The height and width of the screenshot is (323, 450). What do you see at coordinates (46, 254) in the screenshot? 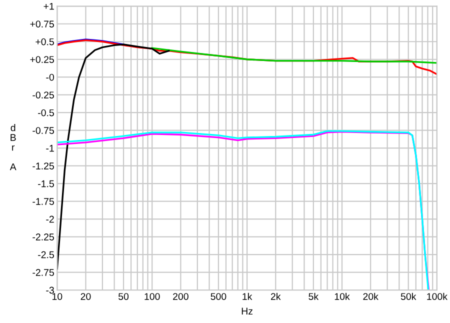
I see `y-tick-label: -2.5` at bounding box center [46, 254].